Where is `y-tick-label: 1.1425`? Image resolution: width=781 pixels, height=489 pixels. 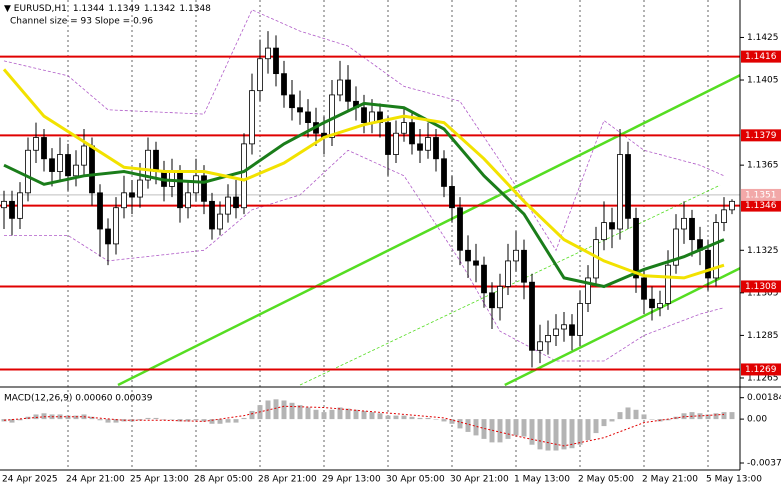
y-tick-label: 1.1425 is located at coordinates (763, 38).